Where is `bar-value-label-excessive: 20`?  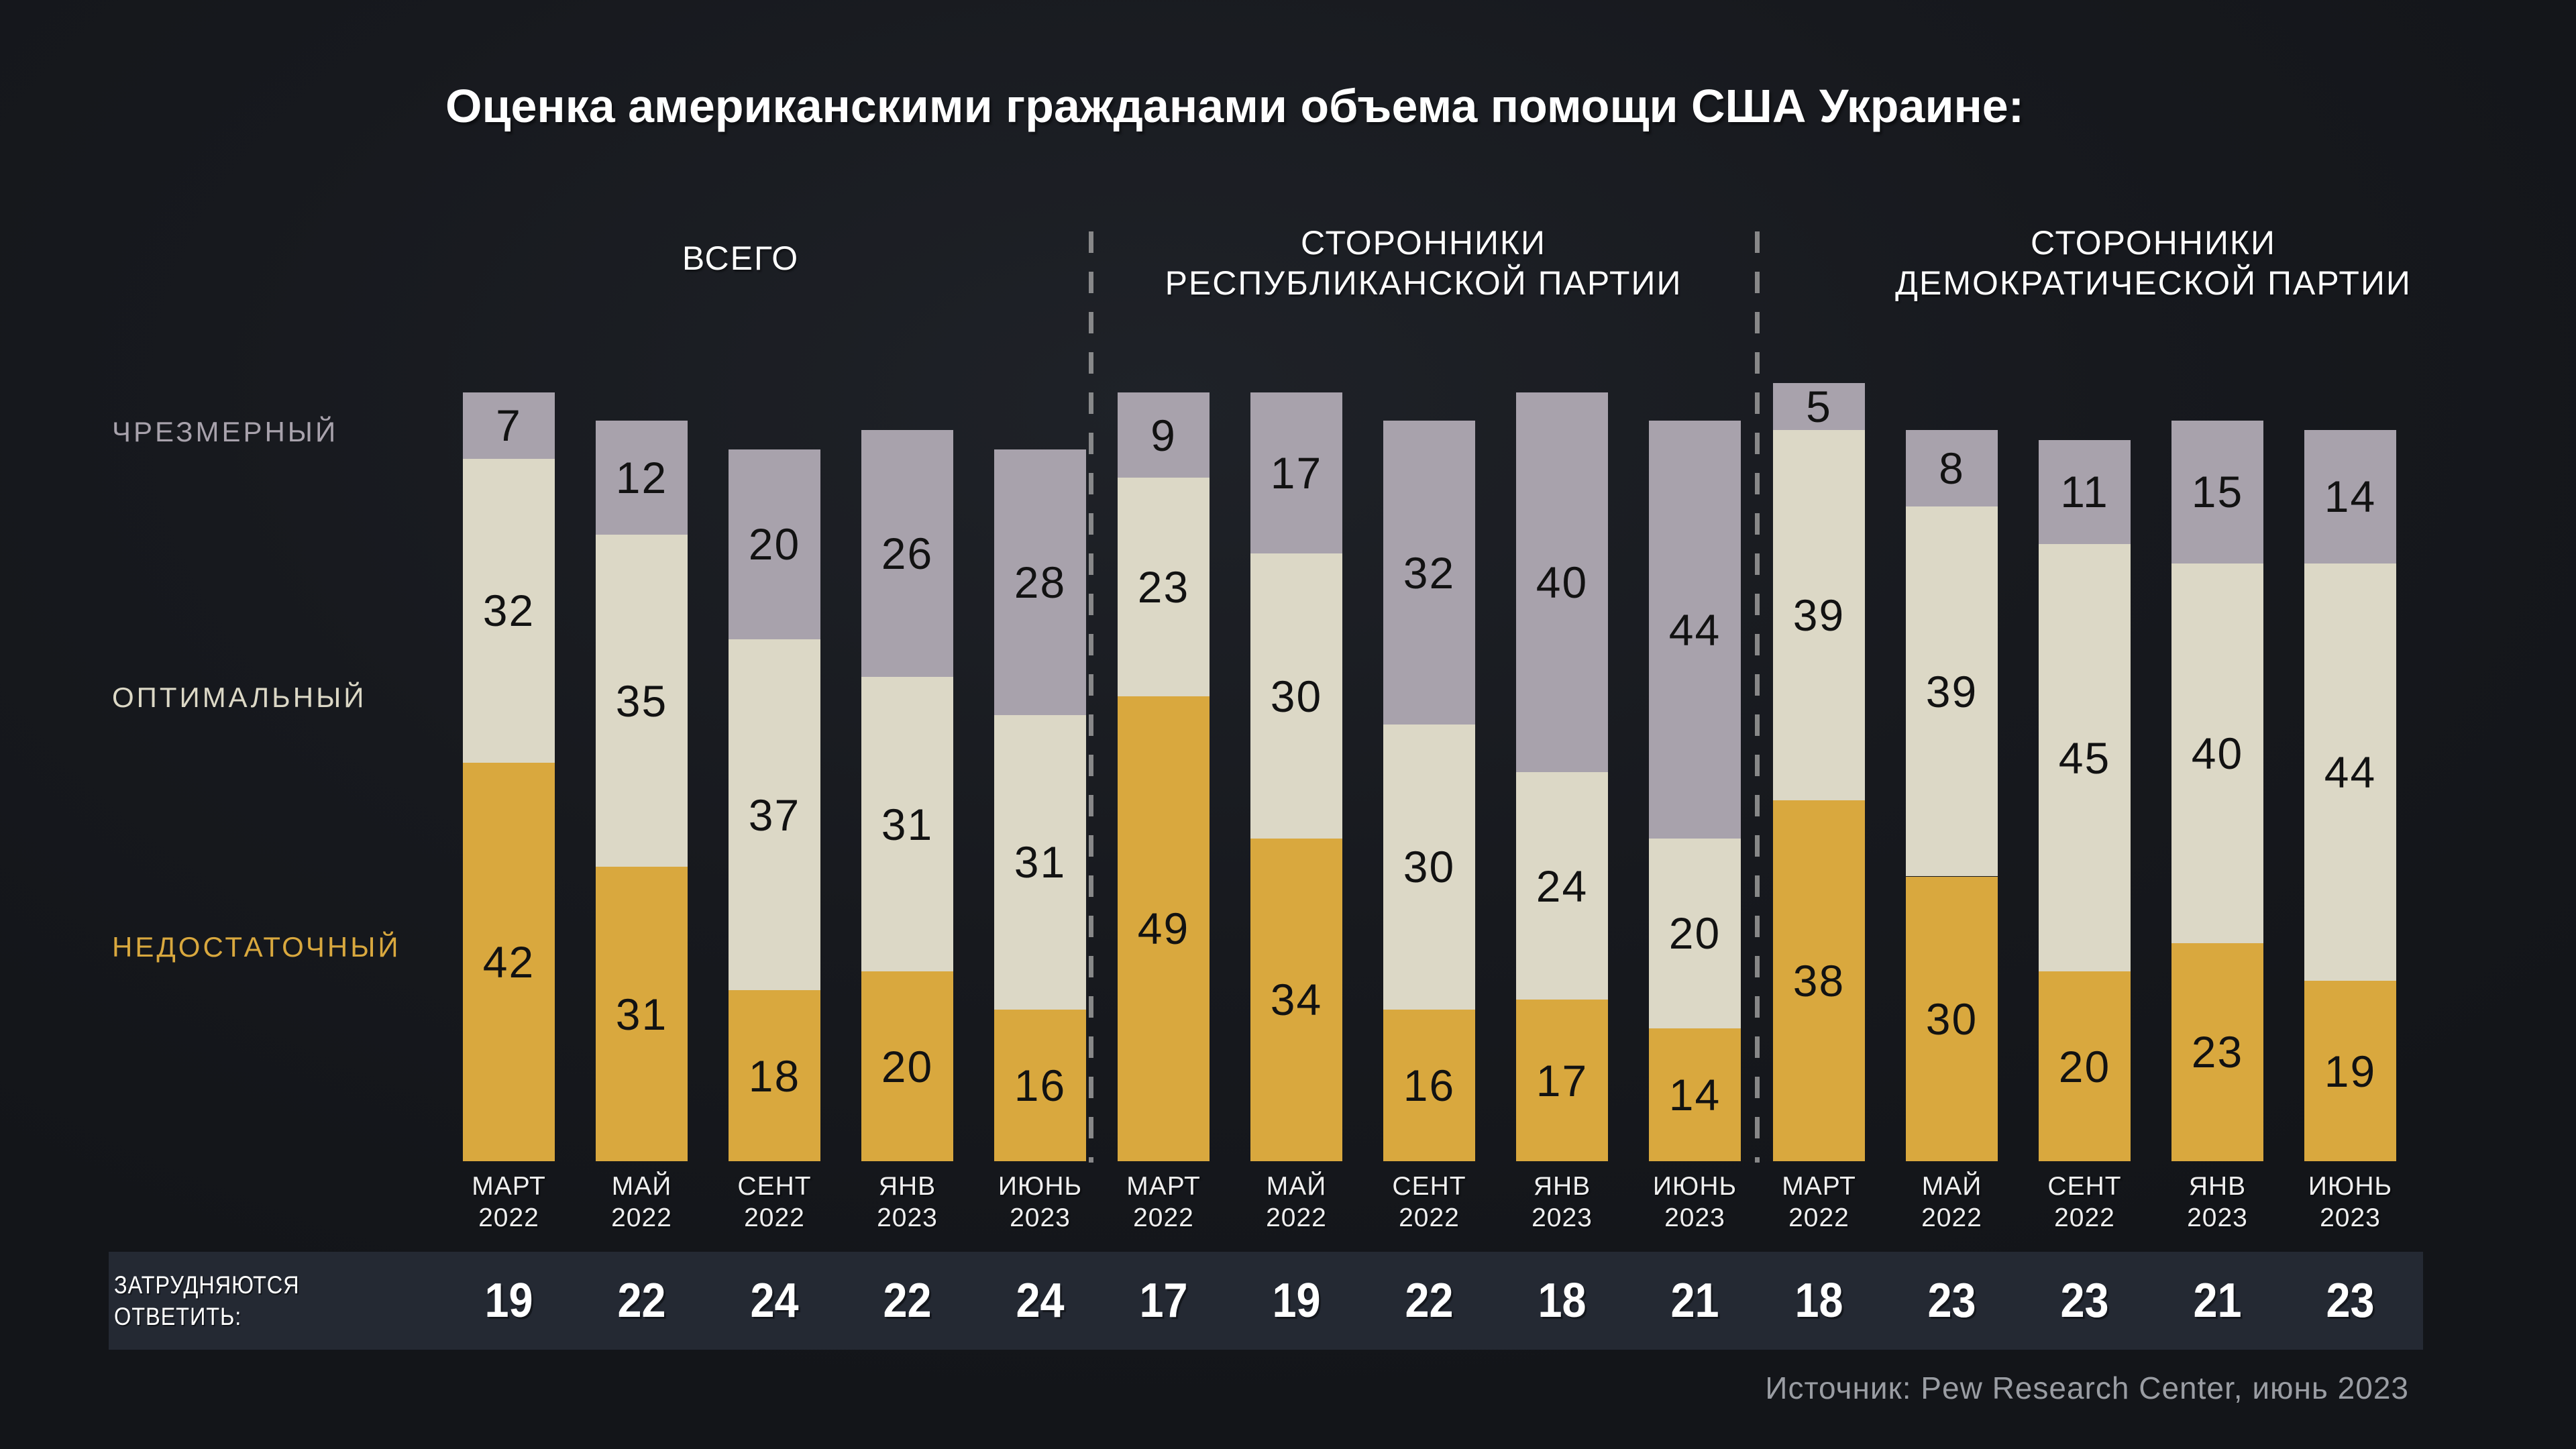
bar-value-label-excessive: 20 is located at coordinates (774, 544).